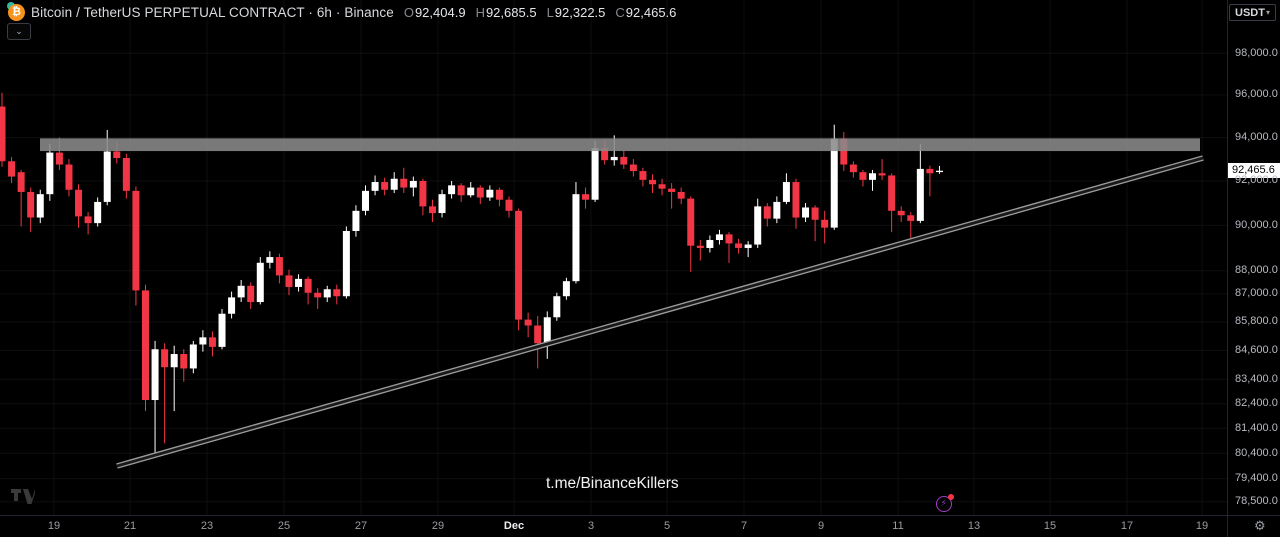 This screenshot has width=1280, height=537. What do you see at coordinates (1267, 12) in the screenshot?
I see `chevron-down-icon: ▾` at bounding box center [1267, 12].